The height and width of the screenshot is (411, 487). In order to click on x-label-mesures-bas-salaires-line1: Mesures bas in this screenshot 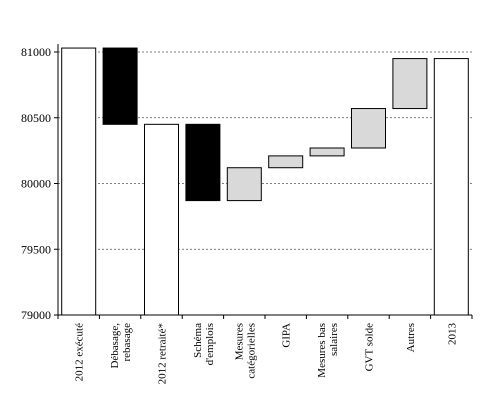, I will do `click(322, 350)`.